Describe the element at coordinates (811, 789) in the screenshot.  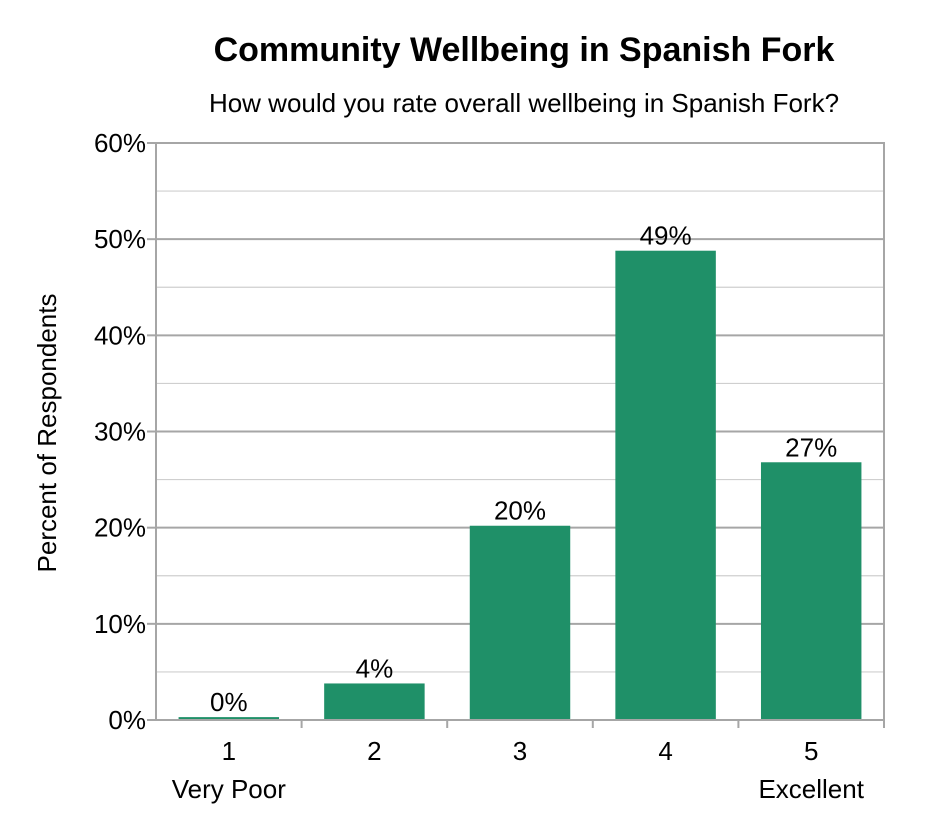
I see `x-category-sublabel: Excellent` at that location.